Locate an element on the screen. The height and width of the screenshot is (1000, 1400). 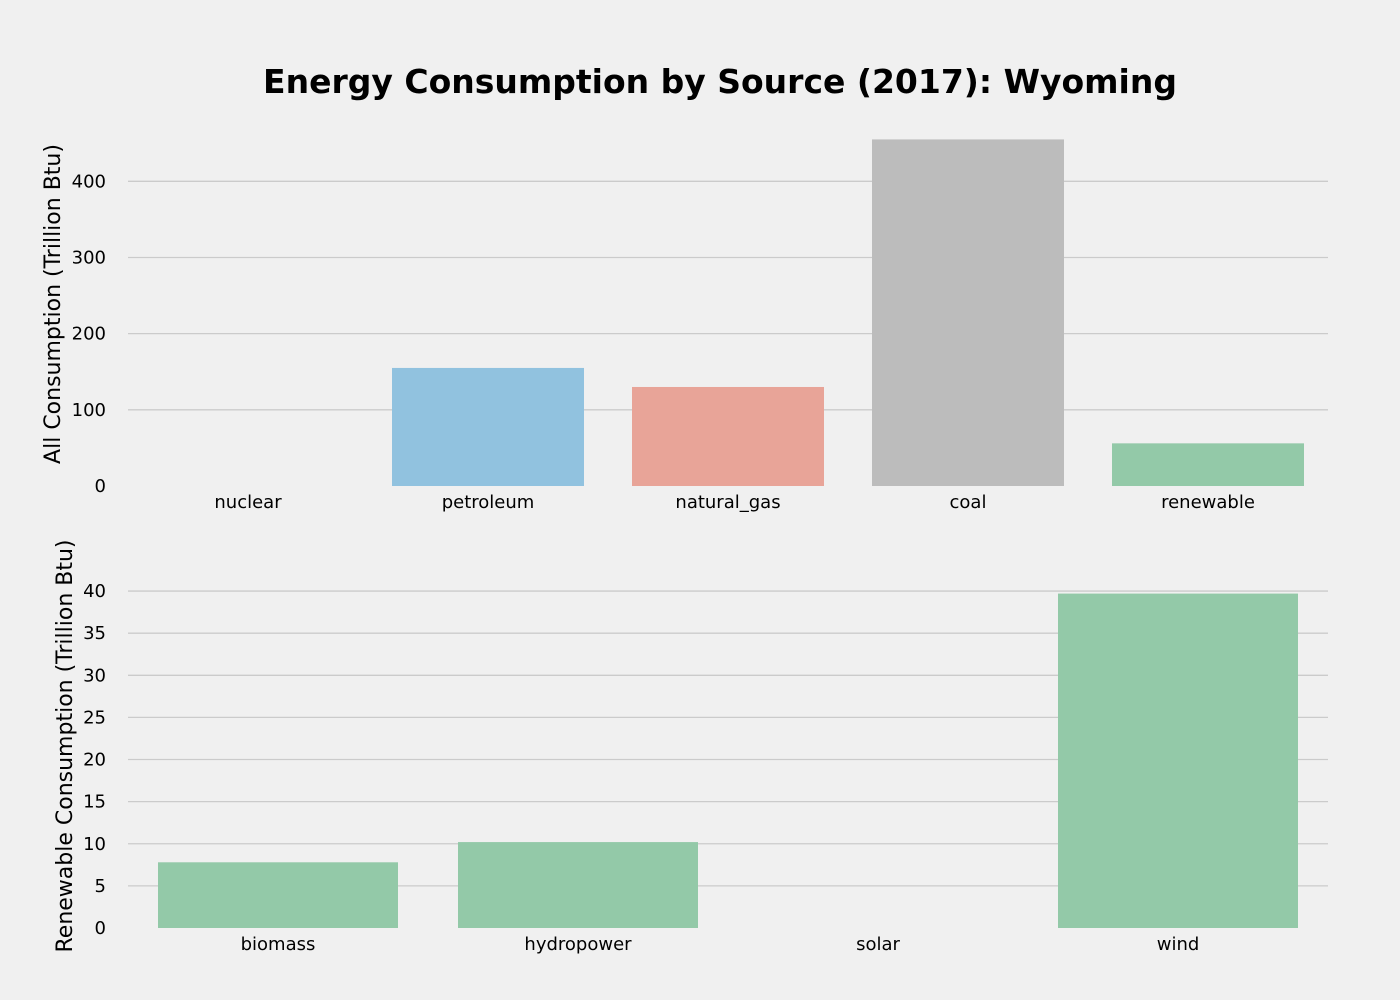
bar-coal is located at coordinates (968, 312).